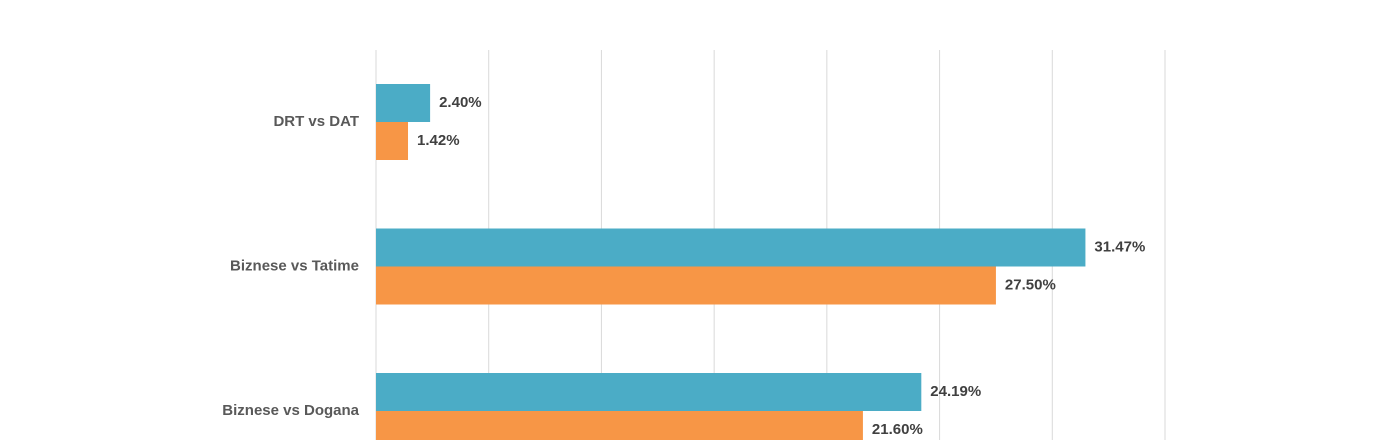 Image resolution: width=1385 pixels, height=440 pixels. Describe the element at coordinates (460, 102) in the screenshot. I see `value-label: 2.40%` at that location.